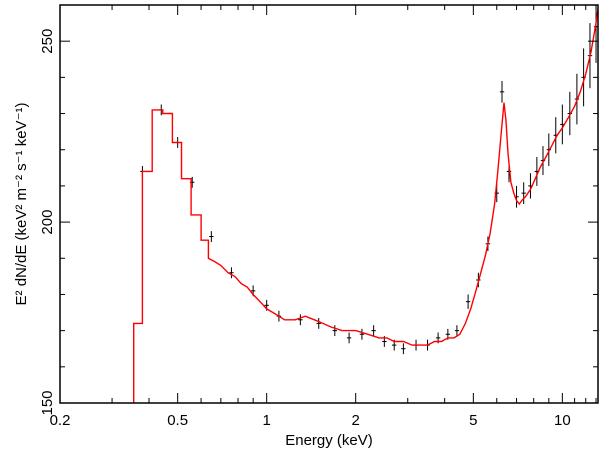 The width and height of the screenshot is (600, 450). I want to click on y-axis-title: E² dN/dE (keV² m⁻² s⁻¹ keV⁻¹), so click(21, 204).